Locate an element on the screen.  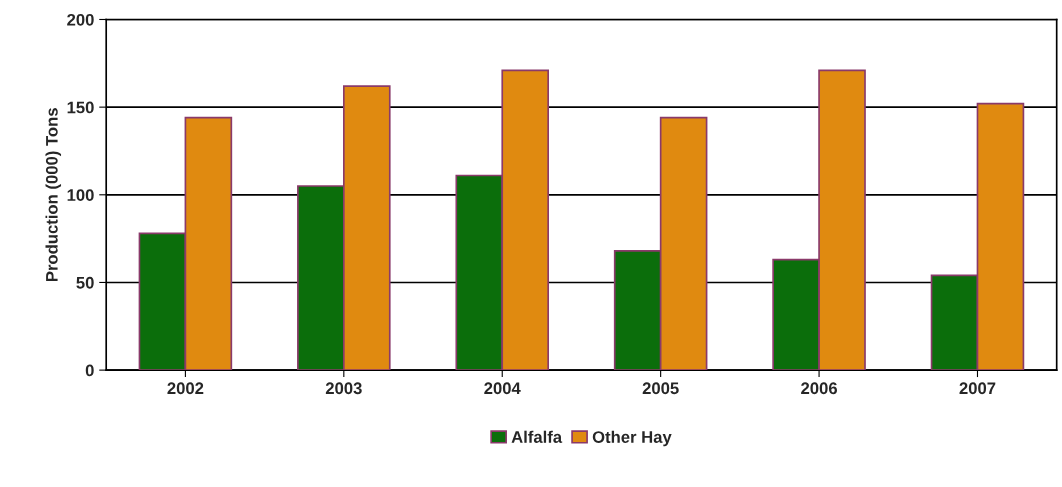
y-tick-label: 100 is located at coordinates (80, 195).